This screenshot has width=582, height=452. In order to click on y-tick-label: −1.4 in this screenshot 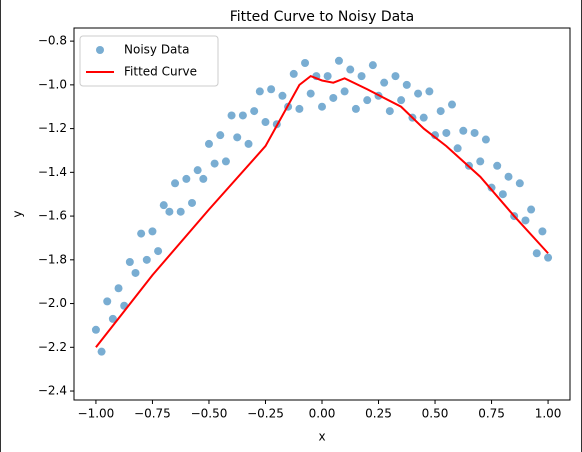, I will do `click(52, 172)`.